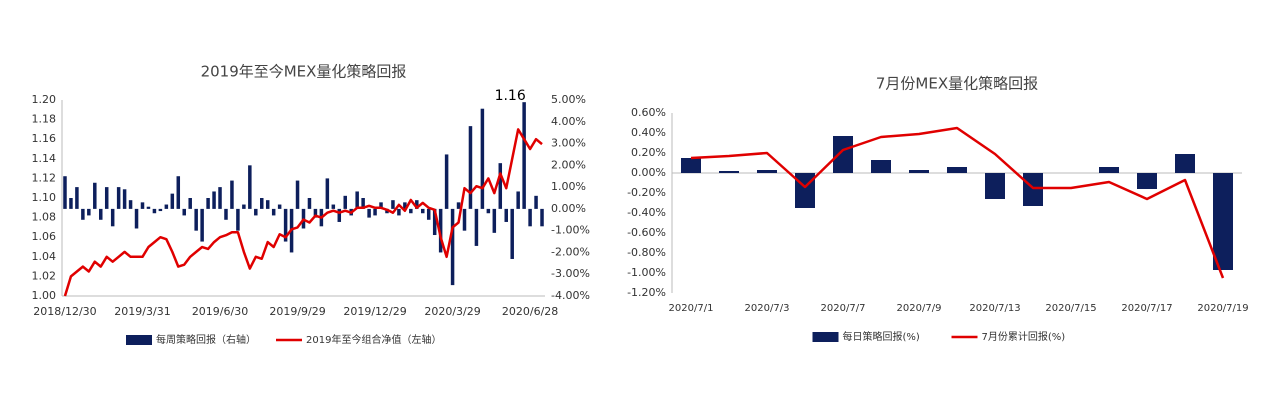 This screenshot has width=1275, height=405. Describe the element at coordinates (843, 308) in the screenshot. I see `x-tick-label: 2020/7/7` at that location.